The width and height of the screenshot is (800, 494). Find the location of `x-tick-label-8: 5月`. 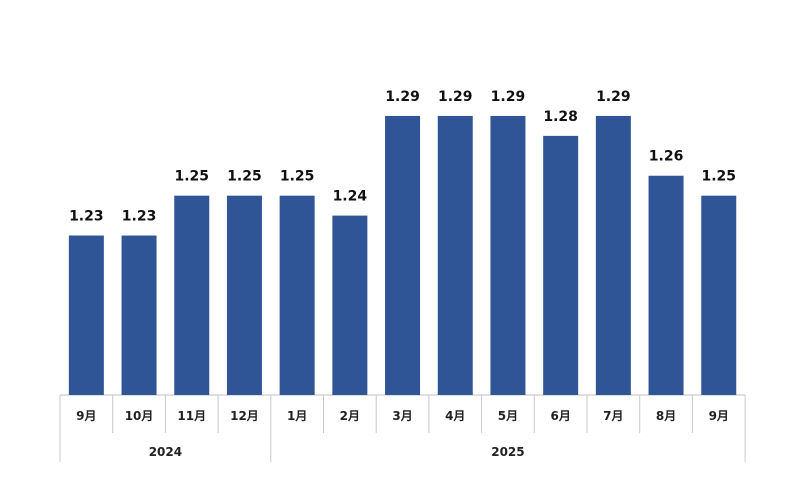

x-tick-label-8: 5月 is located at coordinates (508, 416).